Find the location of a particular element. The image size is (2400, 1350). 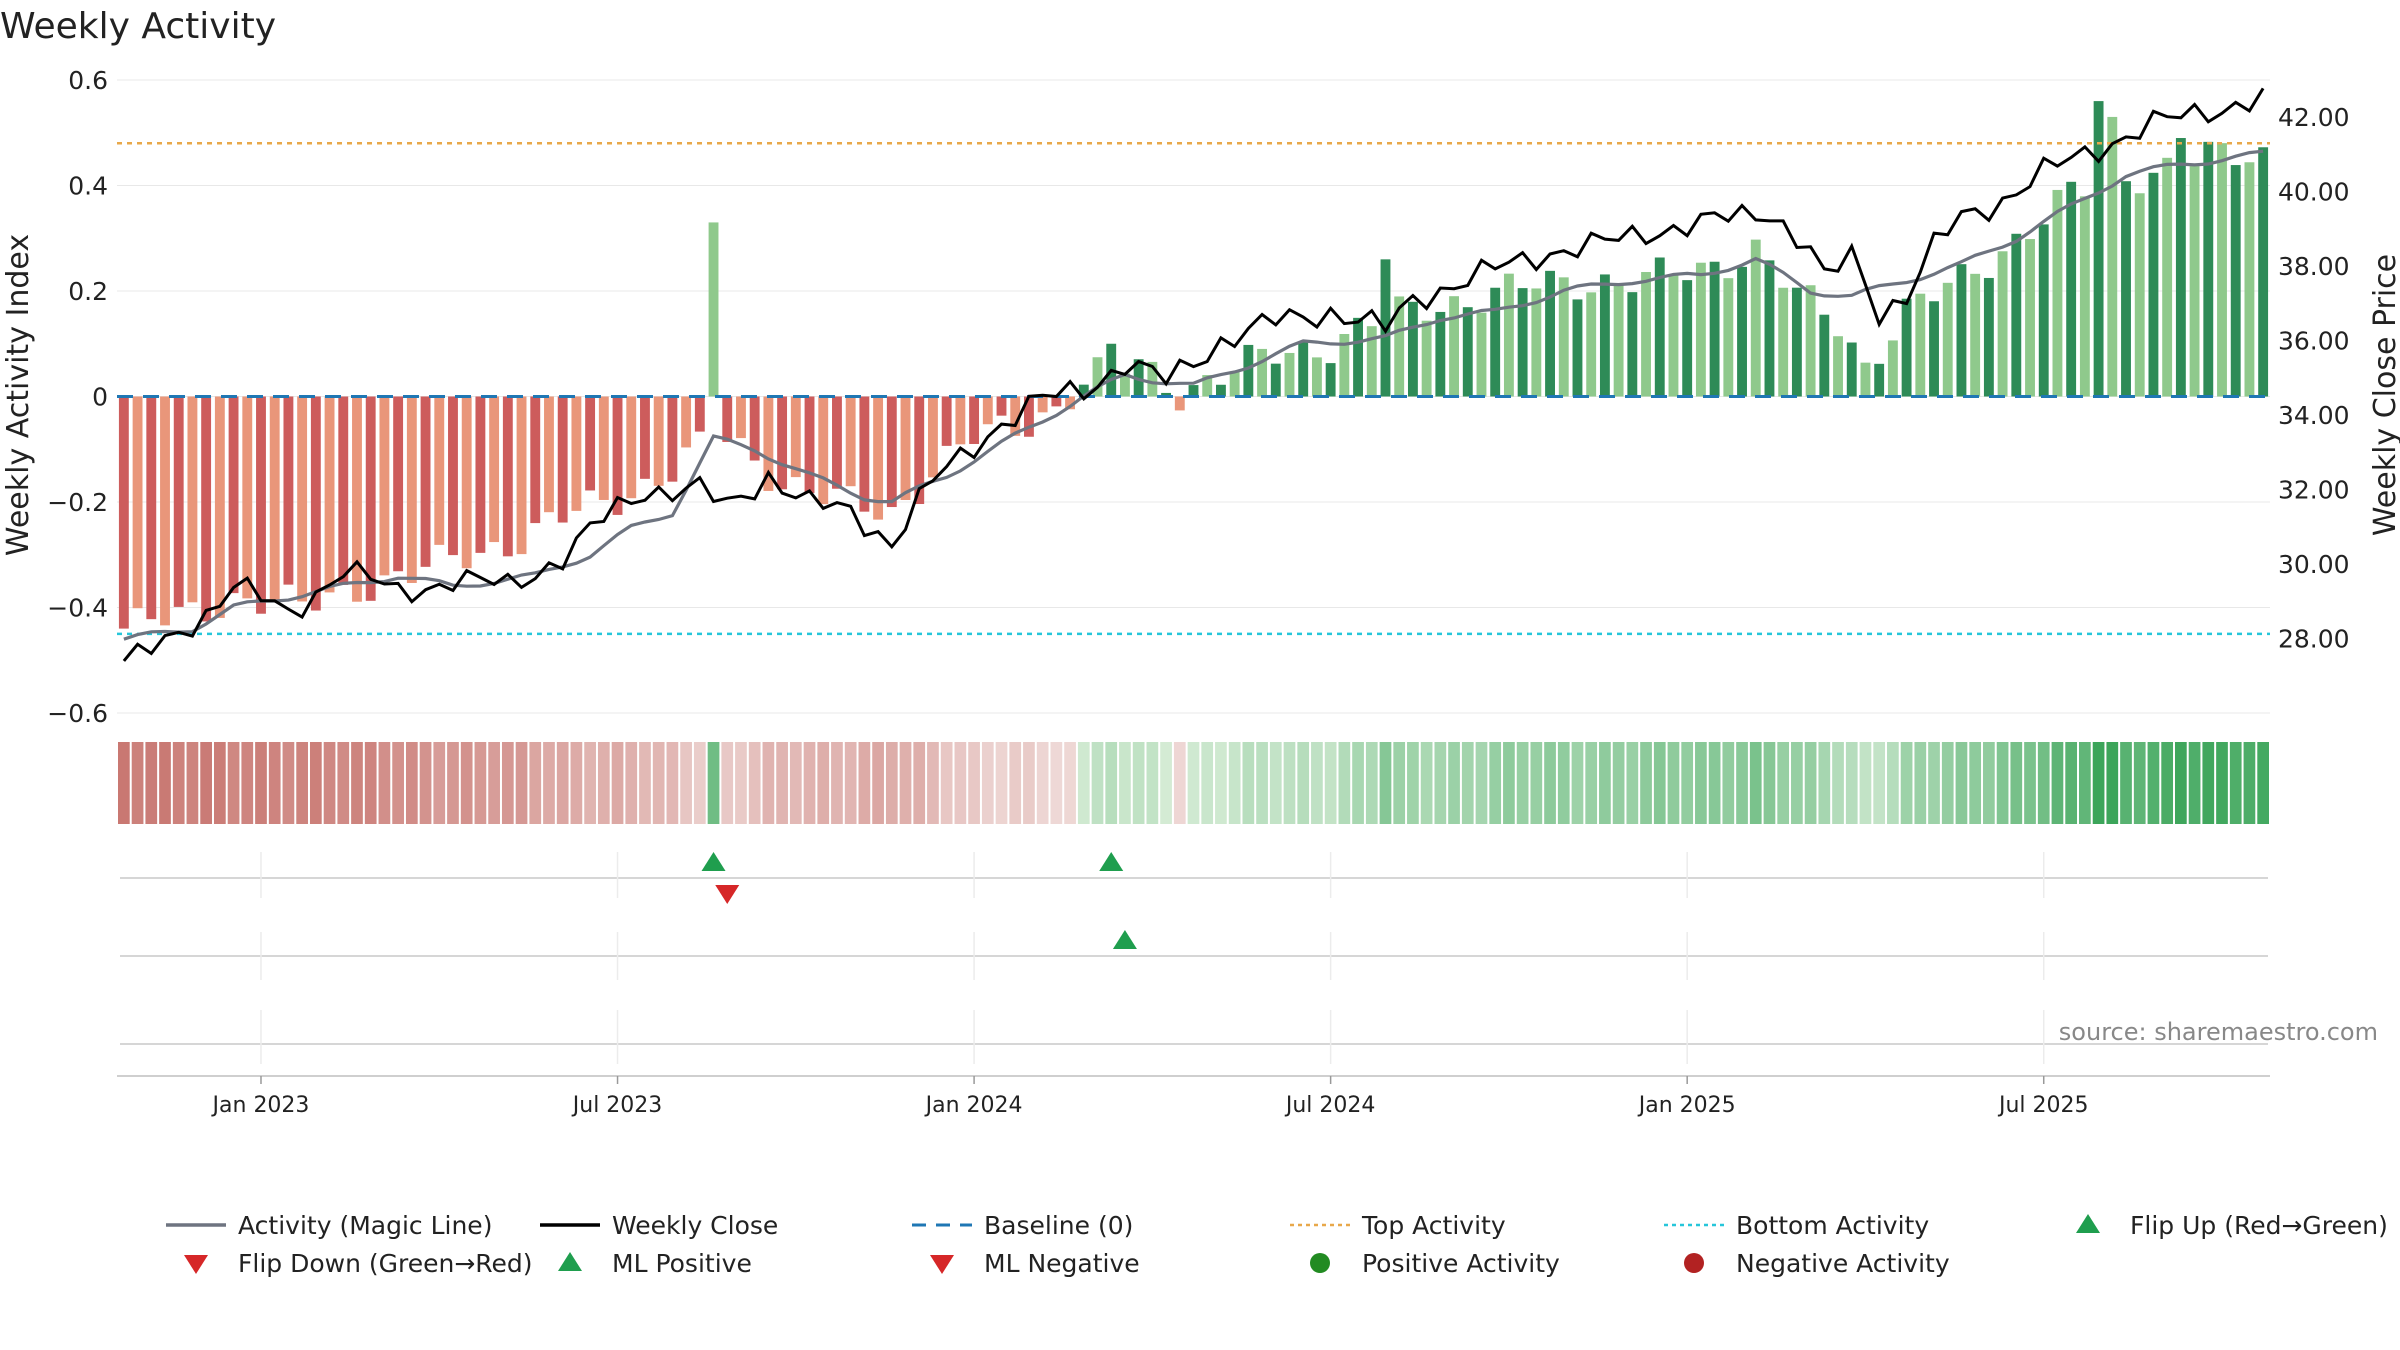

y-tick-label-left: −0.4 is located at coordinates (77, 608).